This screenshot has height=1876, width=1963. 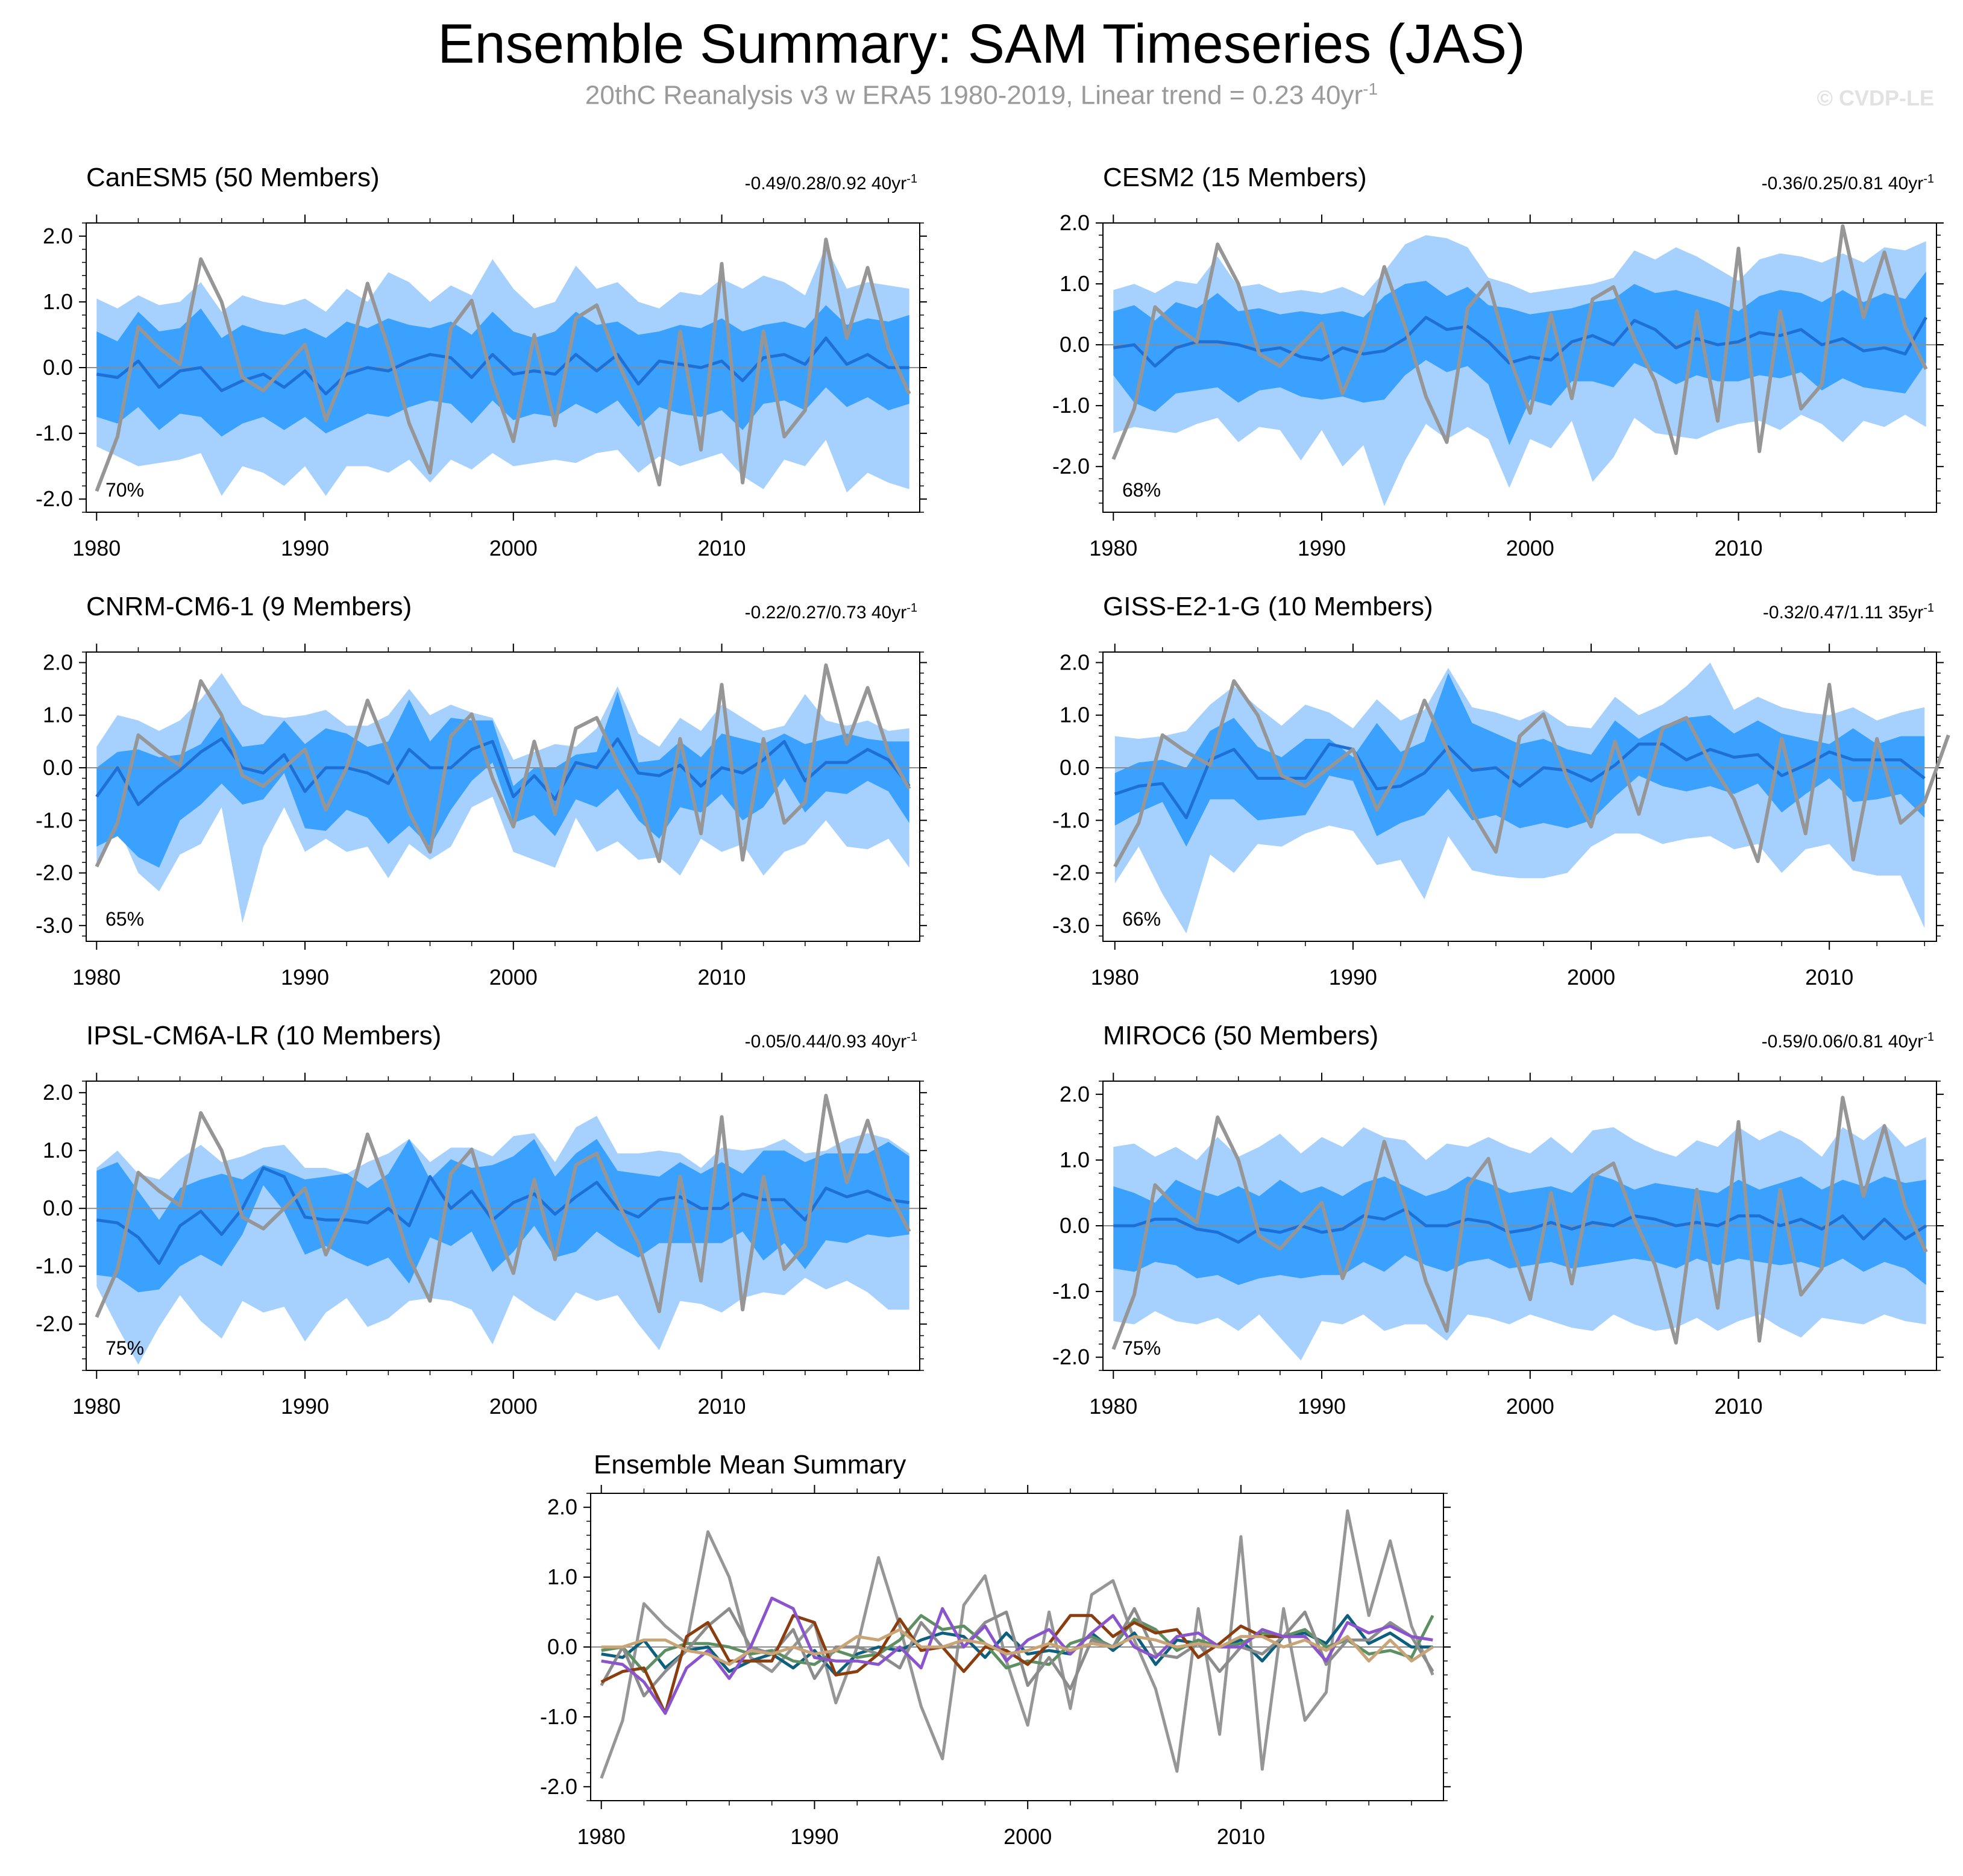 I want to click on trend-text: -0.49/0.28/0.92 40yr, so click(x=825, y=183).